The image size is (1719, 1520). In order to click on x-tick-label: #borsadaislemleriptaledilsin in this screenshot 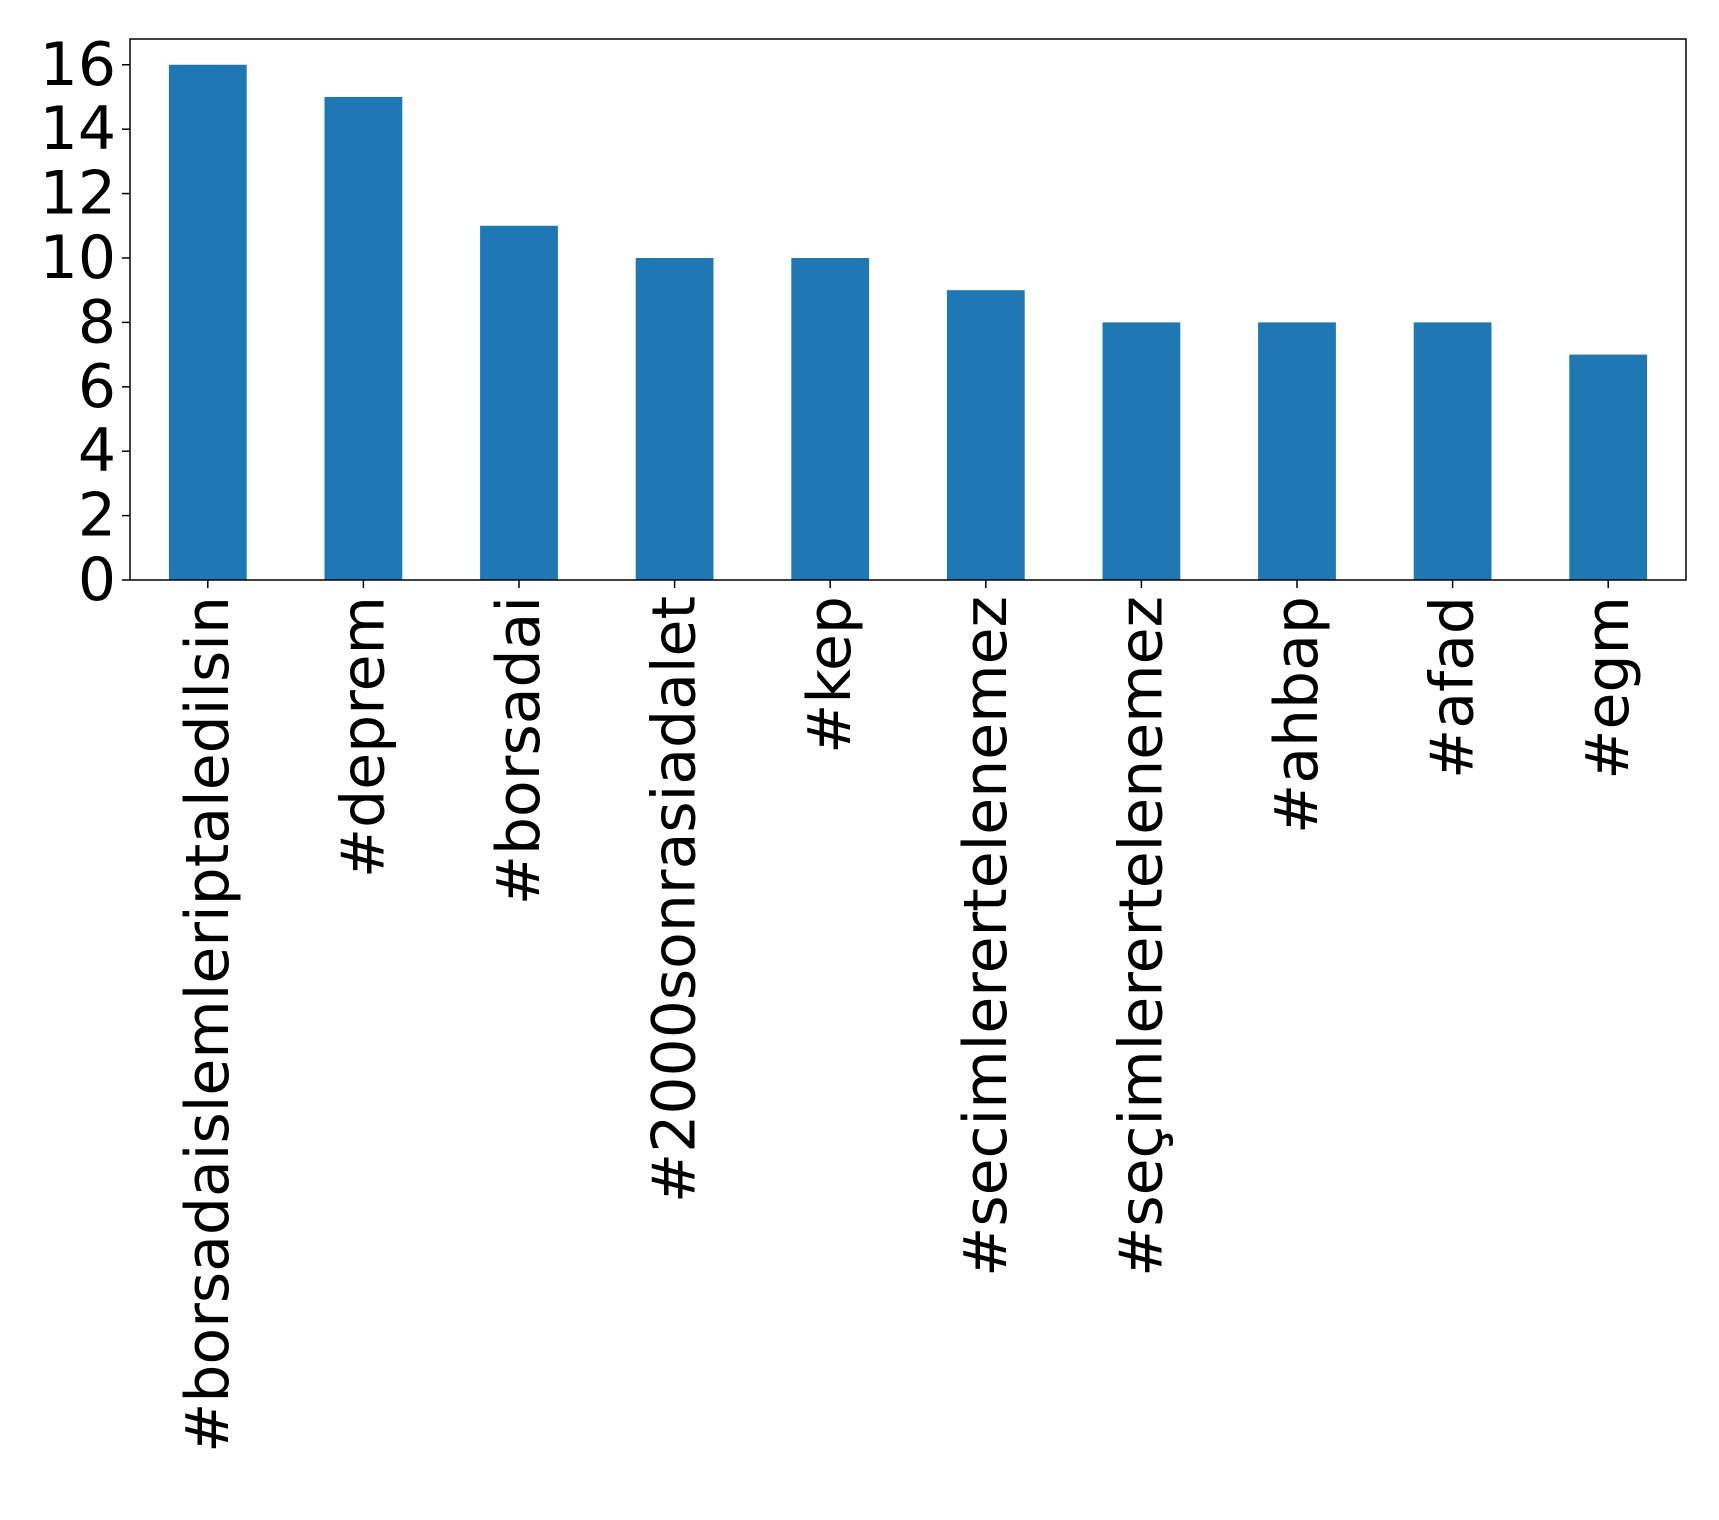, I will do `click(208, 1024)`.